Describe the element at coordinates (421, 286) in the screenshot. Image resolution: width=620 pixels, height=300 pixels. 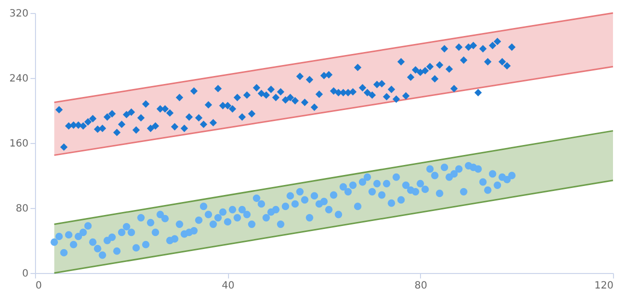
I see `x-tick-label: 80` at that location.